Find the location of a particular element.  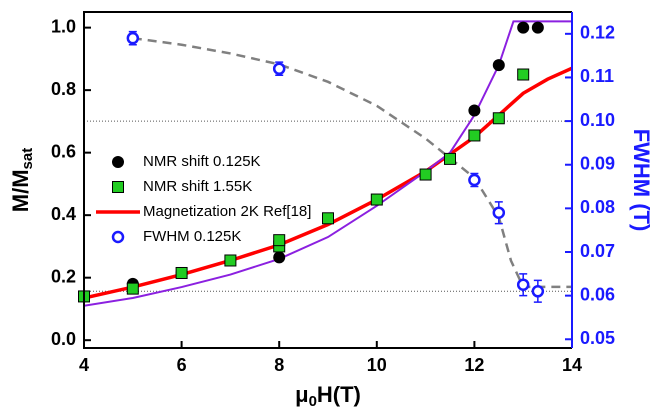

legend-label: NMR shift 0.125K is located at coordinates (202, 161).